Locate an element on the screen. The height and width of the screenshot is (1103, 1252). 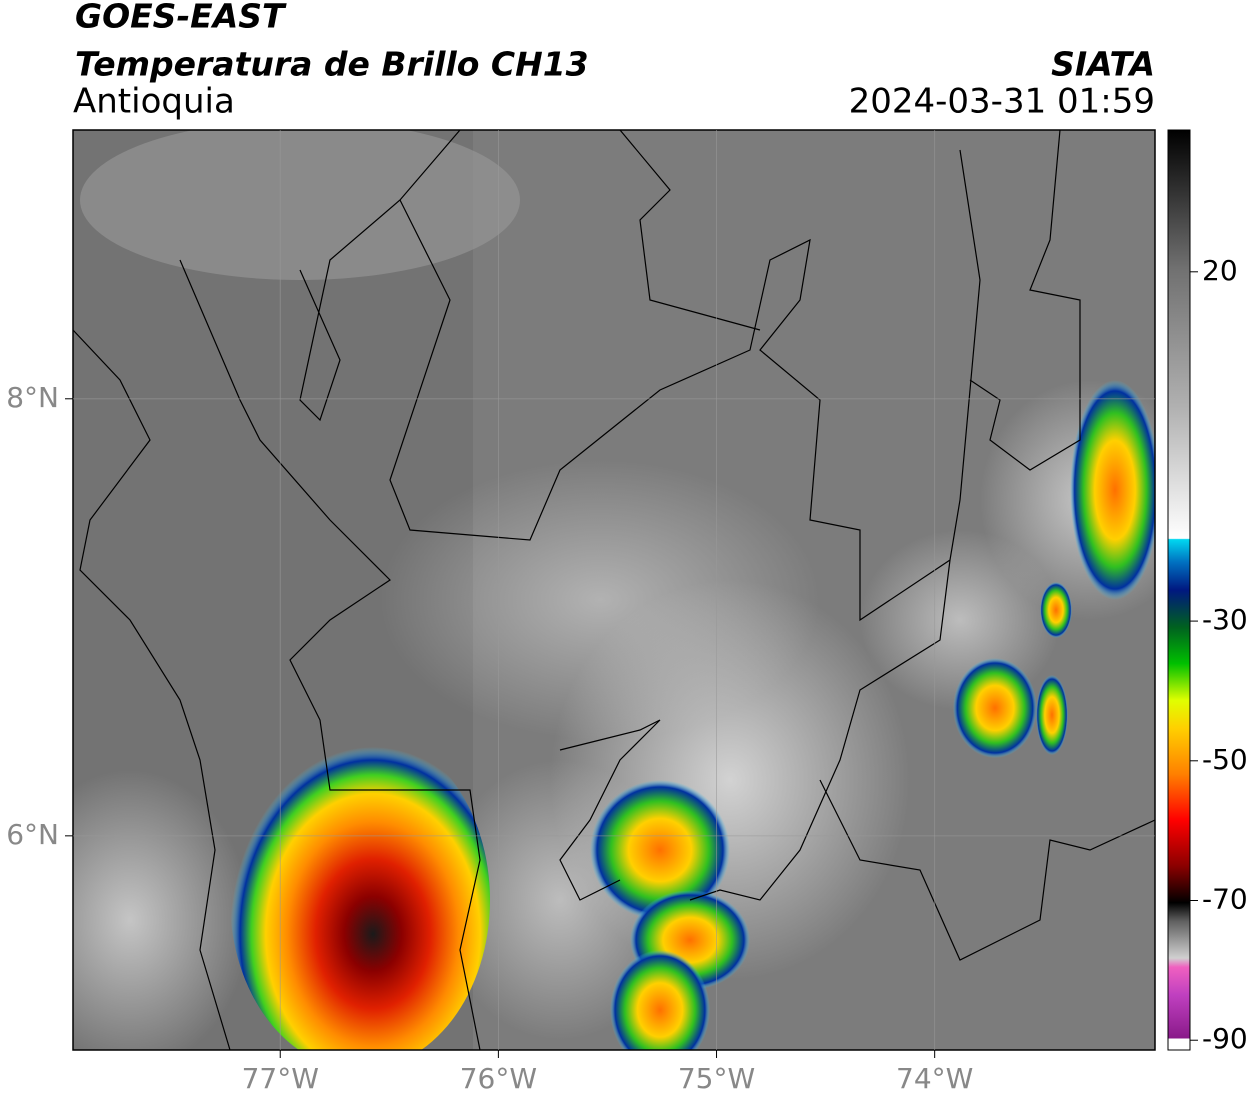
source: SIATA is located at coordinates (1103, 64).